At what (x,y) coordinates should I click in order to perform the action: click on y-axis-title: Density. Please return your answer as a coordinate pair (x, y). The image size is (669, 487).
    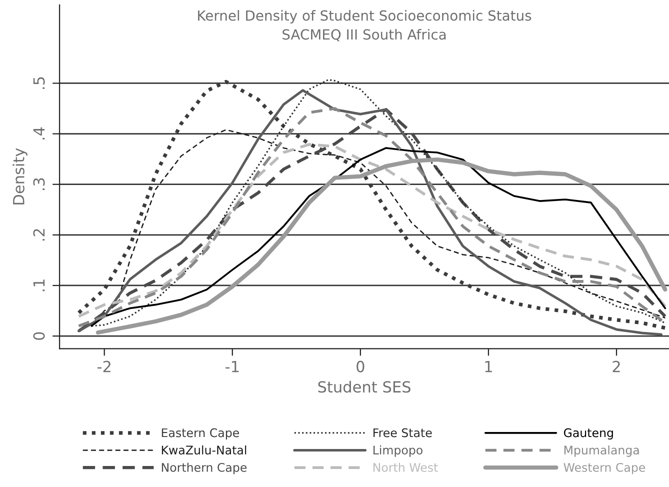
    Looking at the image, I should click on (20, 176).